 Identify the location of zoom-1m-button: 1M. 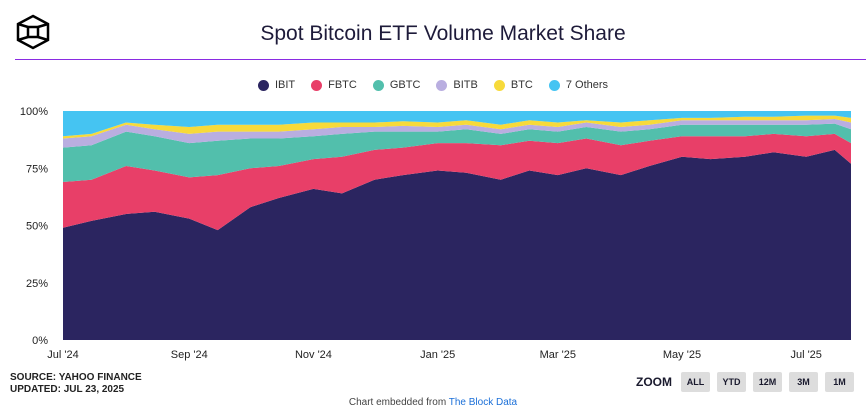
(839, 382).